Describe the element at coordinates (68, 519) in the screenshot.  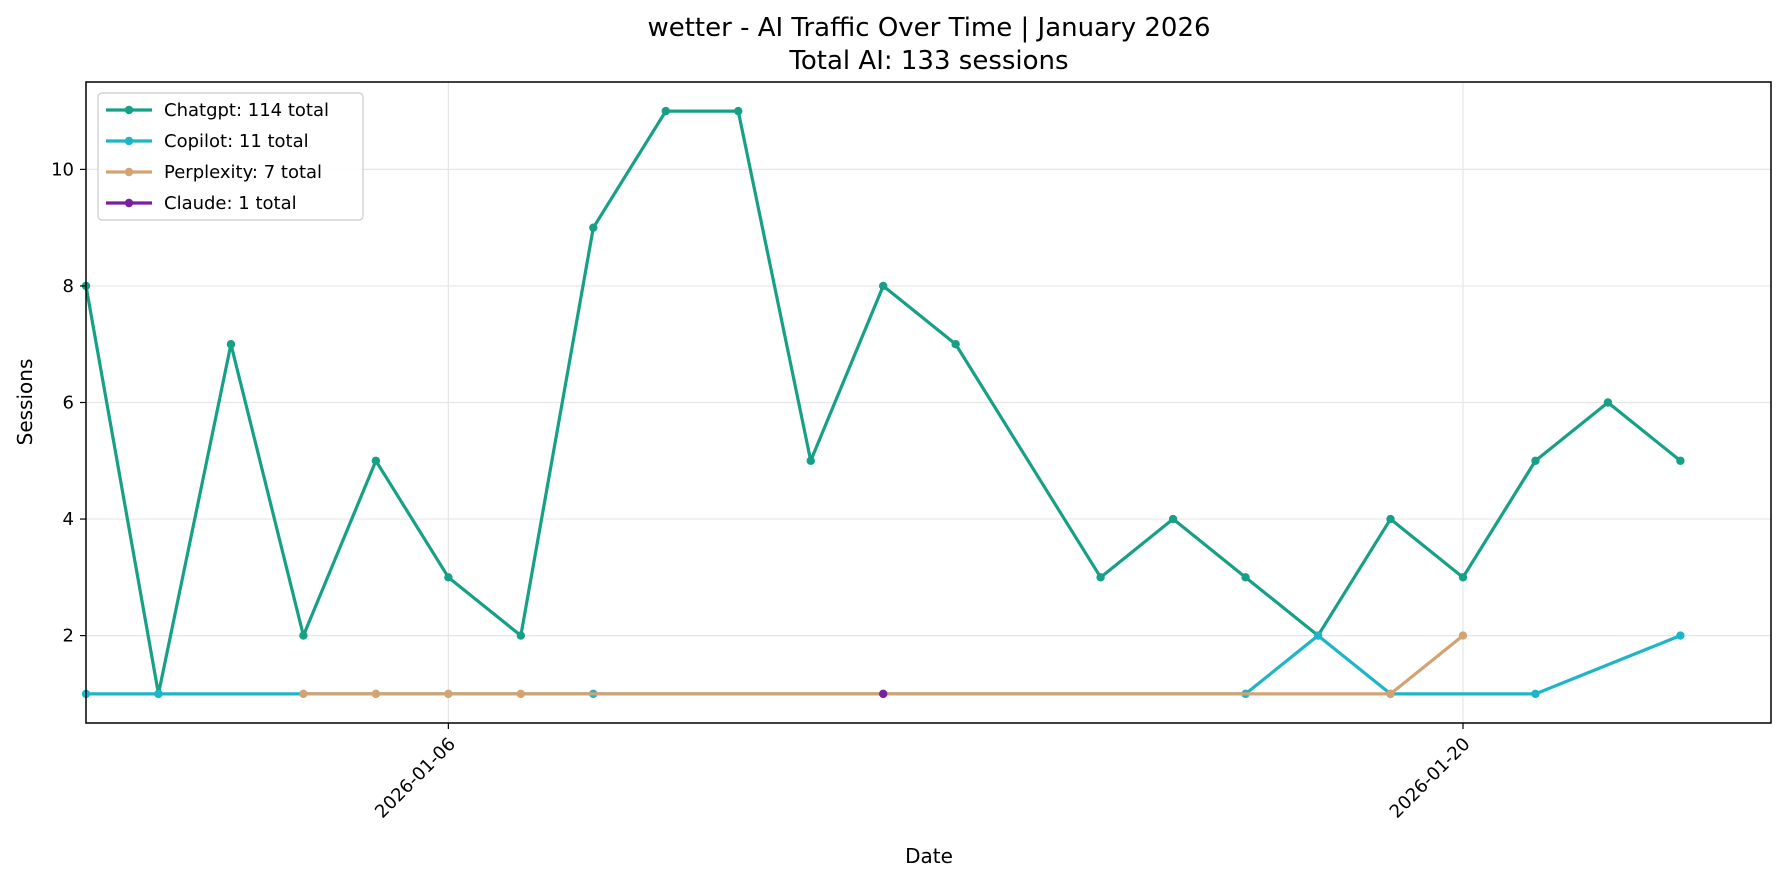
I see `y-tick-label: 4` at that location.